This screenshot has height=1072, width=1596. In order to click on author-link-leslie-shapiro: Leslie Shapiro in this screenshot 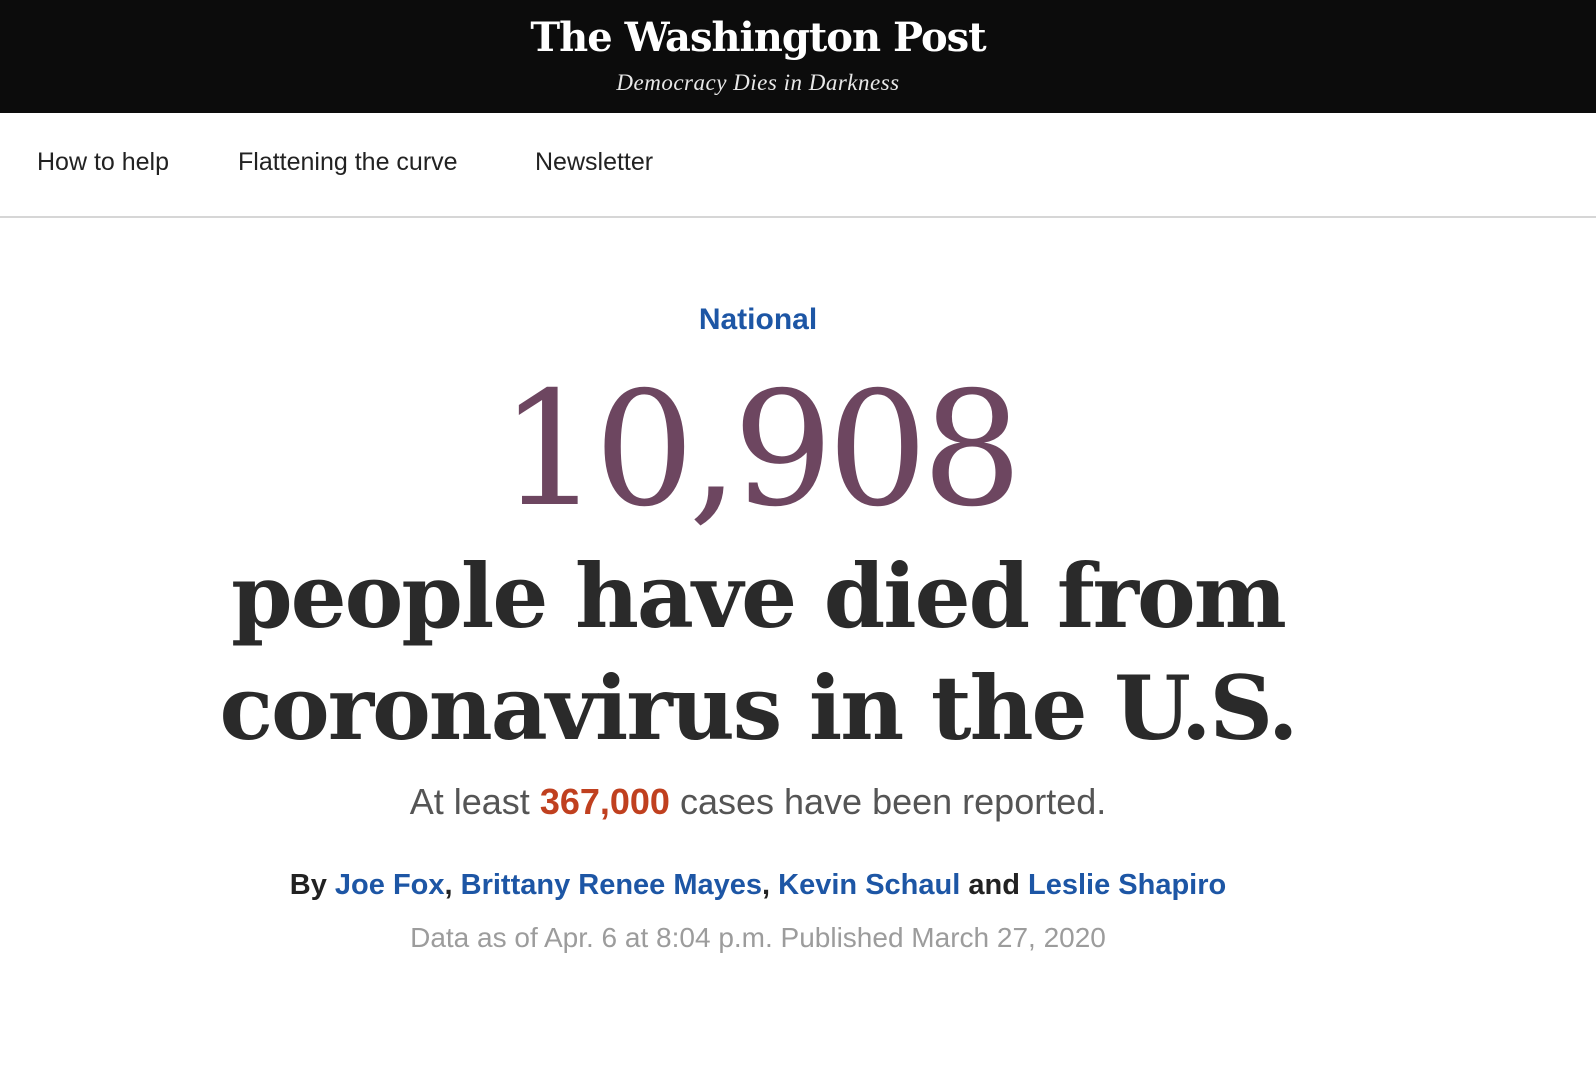, I will do `click(1127, 885)`.